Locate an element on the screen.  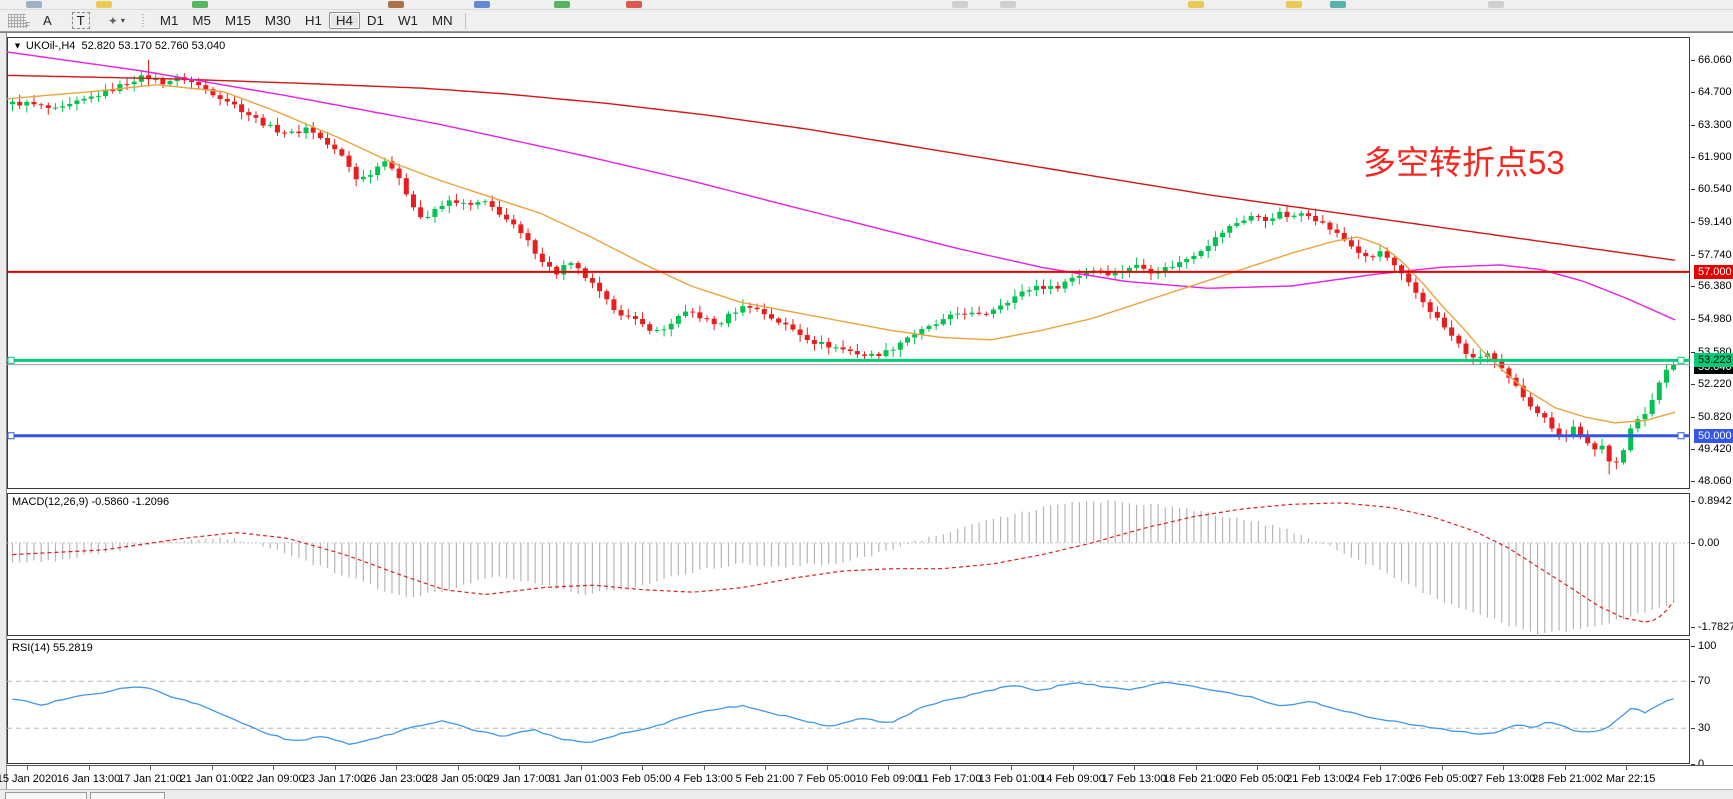
time-tick-label: 13 Feb 01:00 is located at coordinates (1011, 779).